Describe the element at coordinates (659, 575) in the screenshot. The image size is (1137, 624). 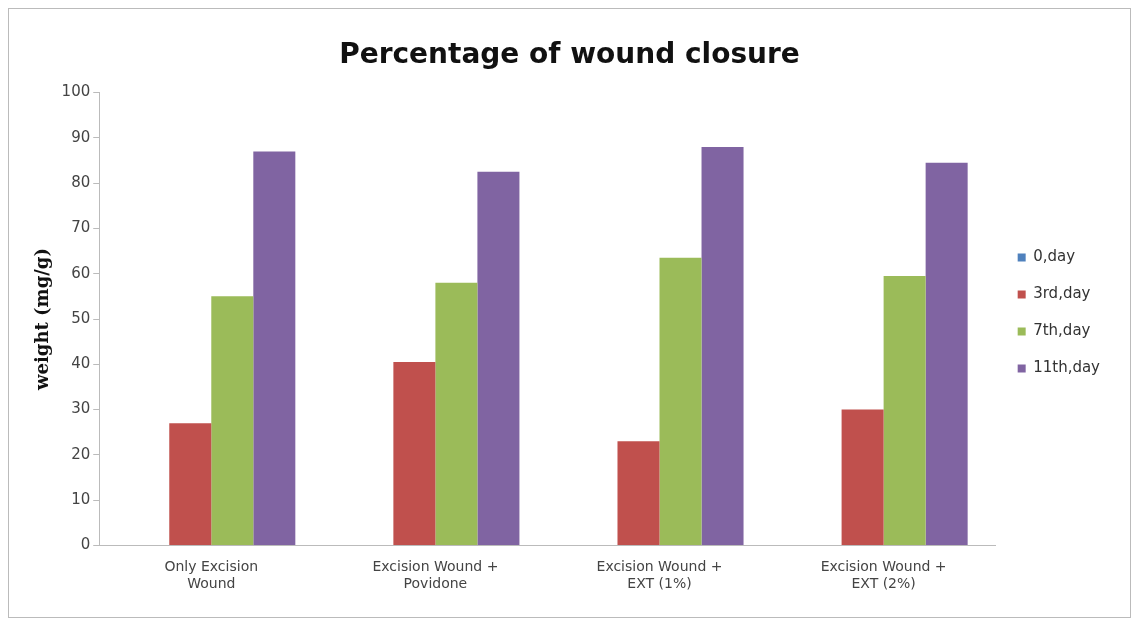
I see `x-tick-label: Excision Wound + EXT (1%)` at that location.